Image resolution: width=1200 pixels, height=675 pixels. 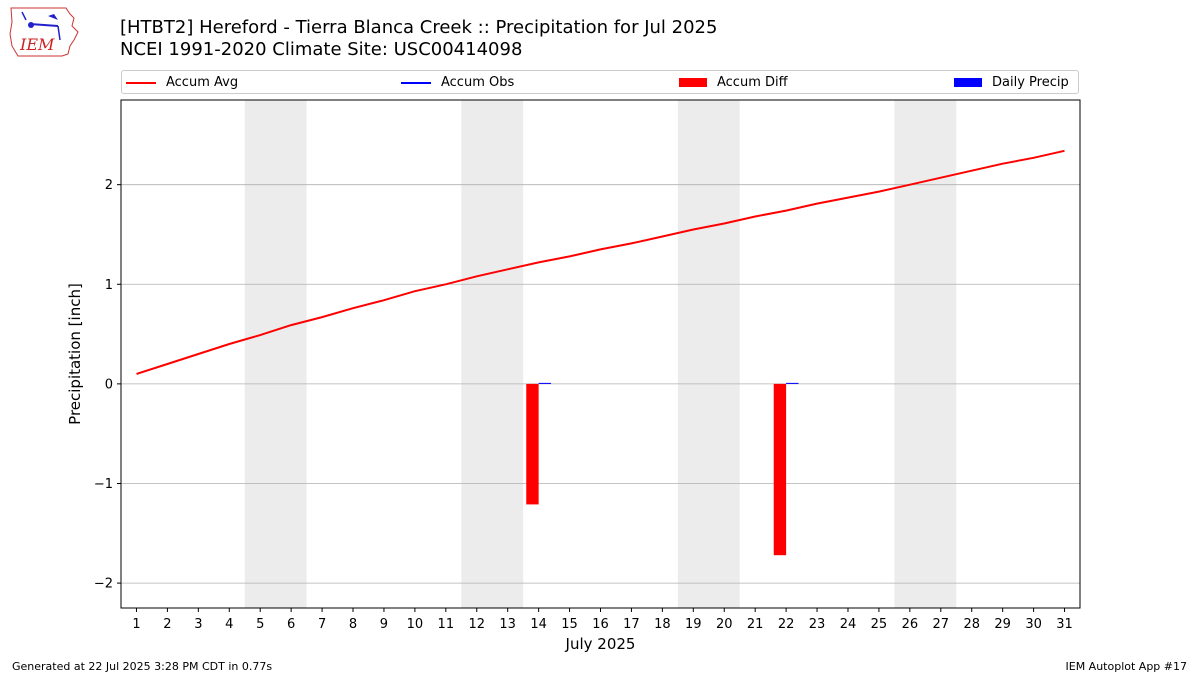 I want to click on x-tick-label: 4, so click(x=229, y=624).